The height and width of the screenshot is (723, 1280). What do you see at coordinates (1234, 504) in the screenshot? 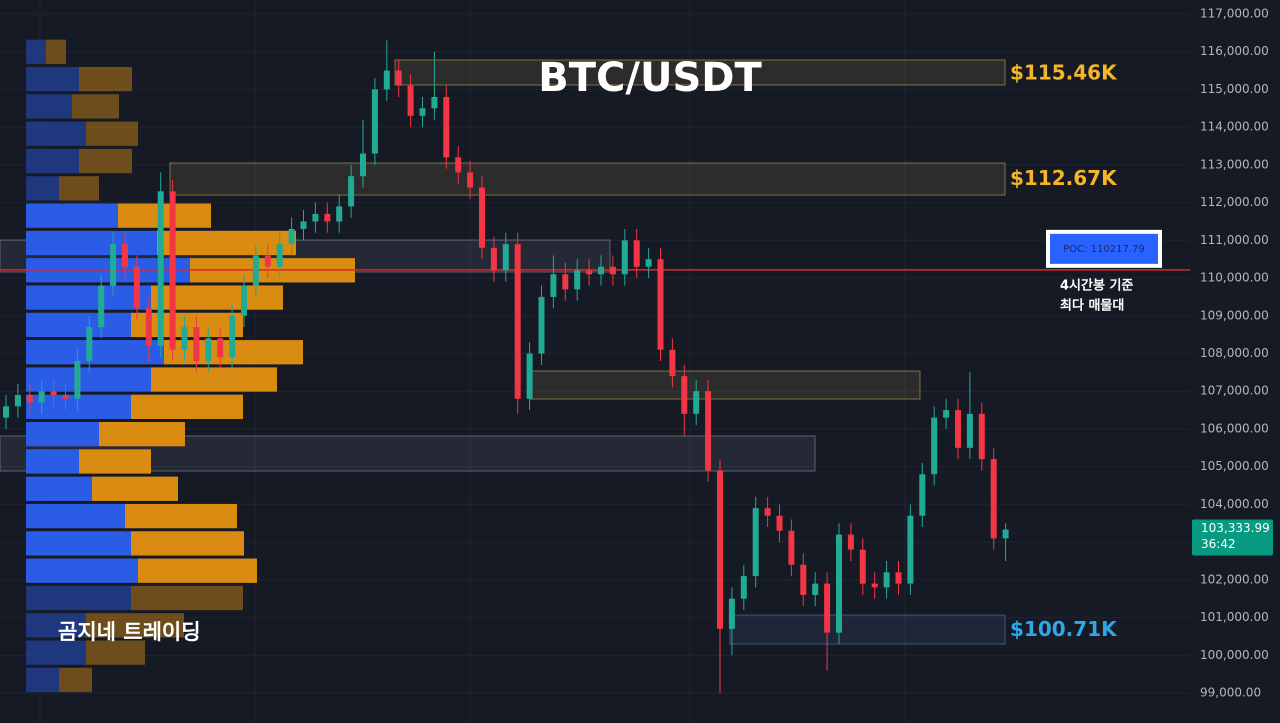
I see `y-tick-label: 104,000.00` at bounding box center [1234, 504].